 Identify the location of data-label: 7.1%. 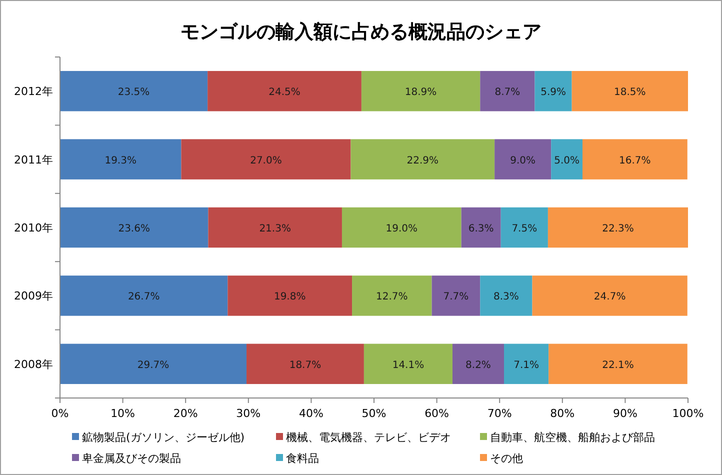
(526, 365).